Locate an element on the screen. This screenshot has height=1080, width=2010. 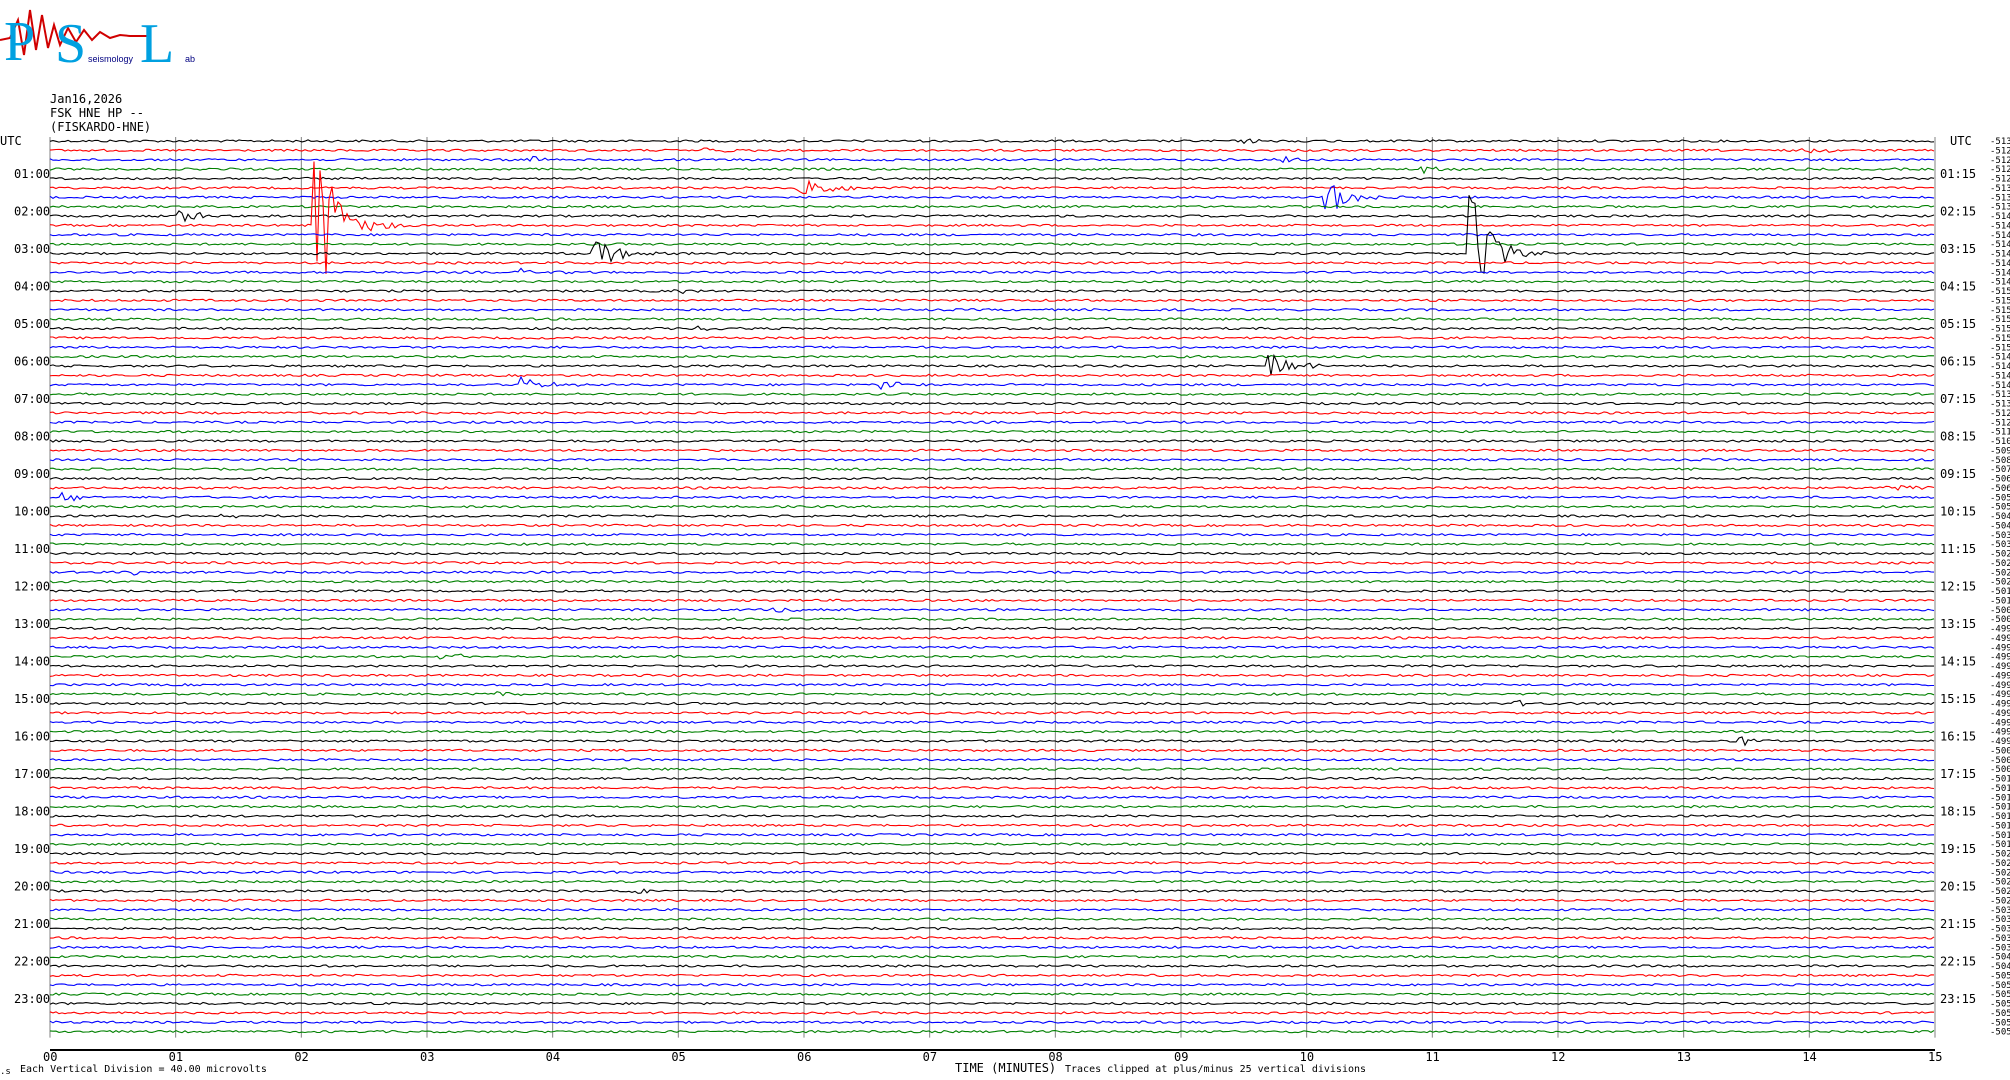
x-tick-label: 03 is located at coordinates (427, 1057).